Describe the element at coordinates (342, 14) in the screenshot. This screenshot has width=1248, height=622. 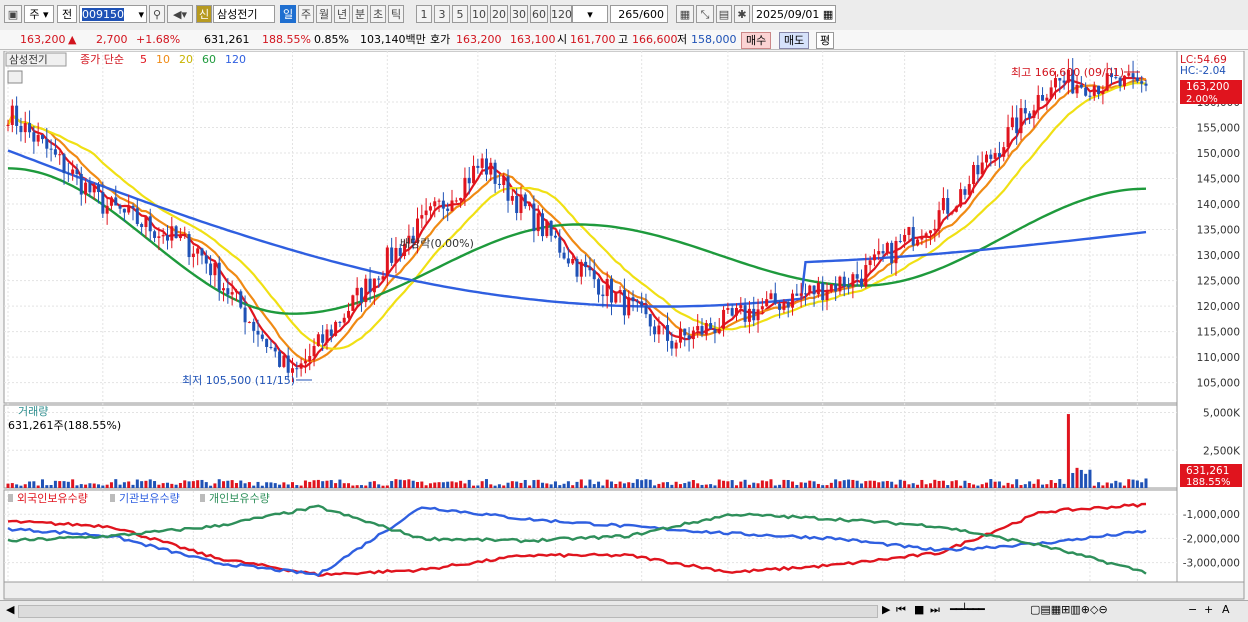
I see `period-tab-3: 년` at that location.